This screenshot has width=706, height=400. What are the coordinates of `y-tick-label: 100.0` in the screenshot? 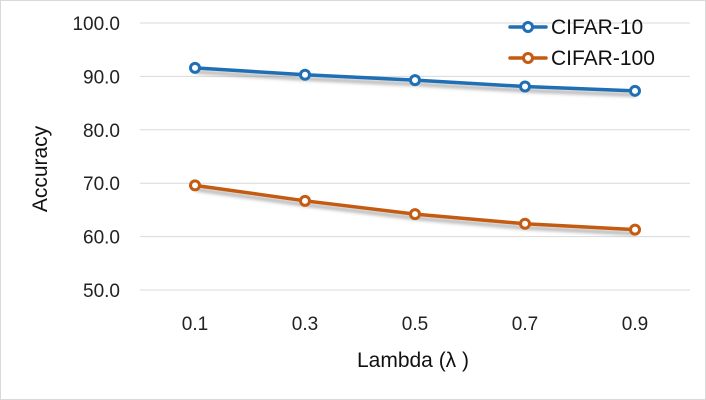 It's located at (96, 24).